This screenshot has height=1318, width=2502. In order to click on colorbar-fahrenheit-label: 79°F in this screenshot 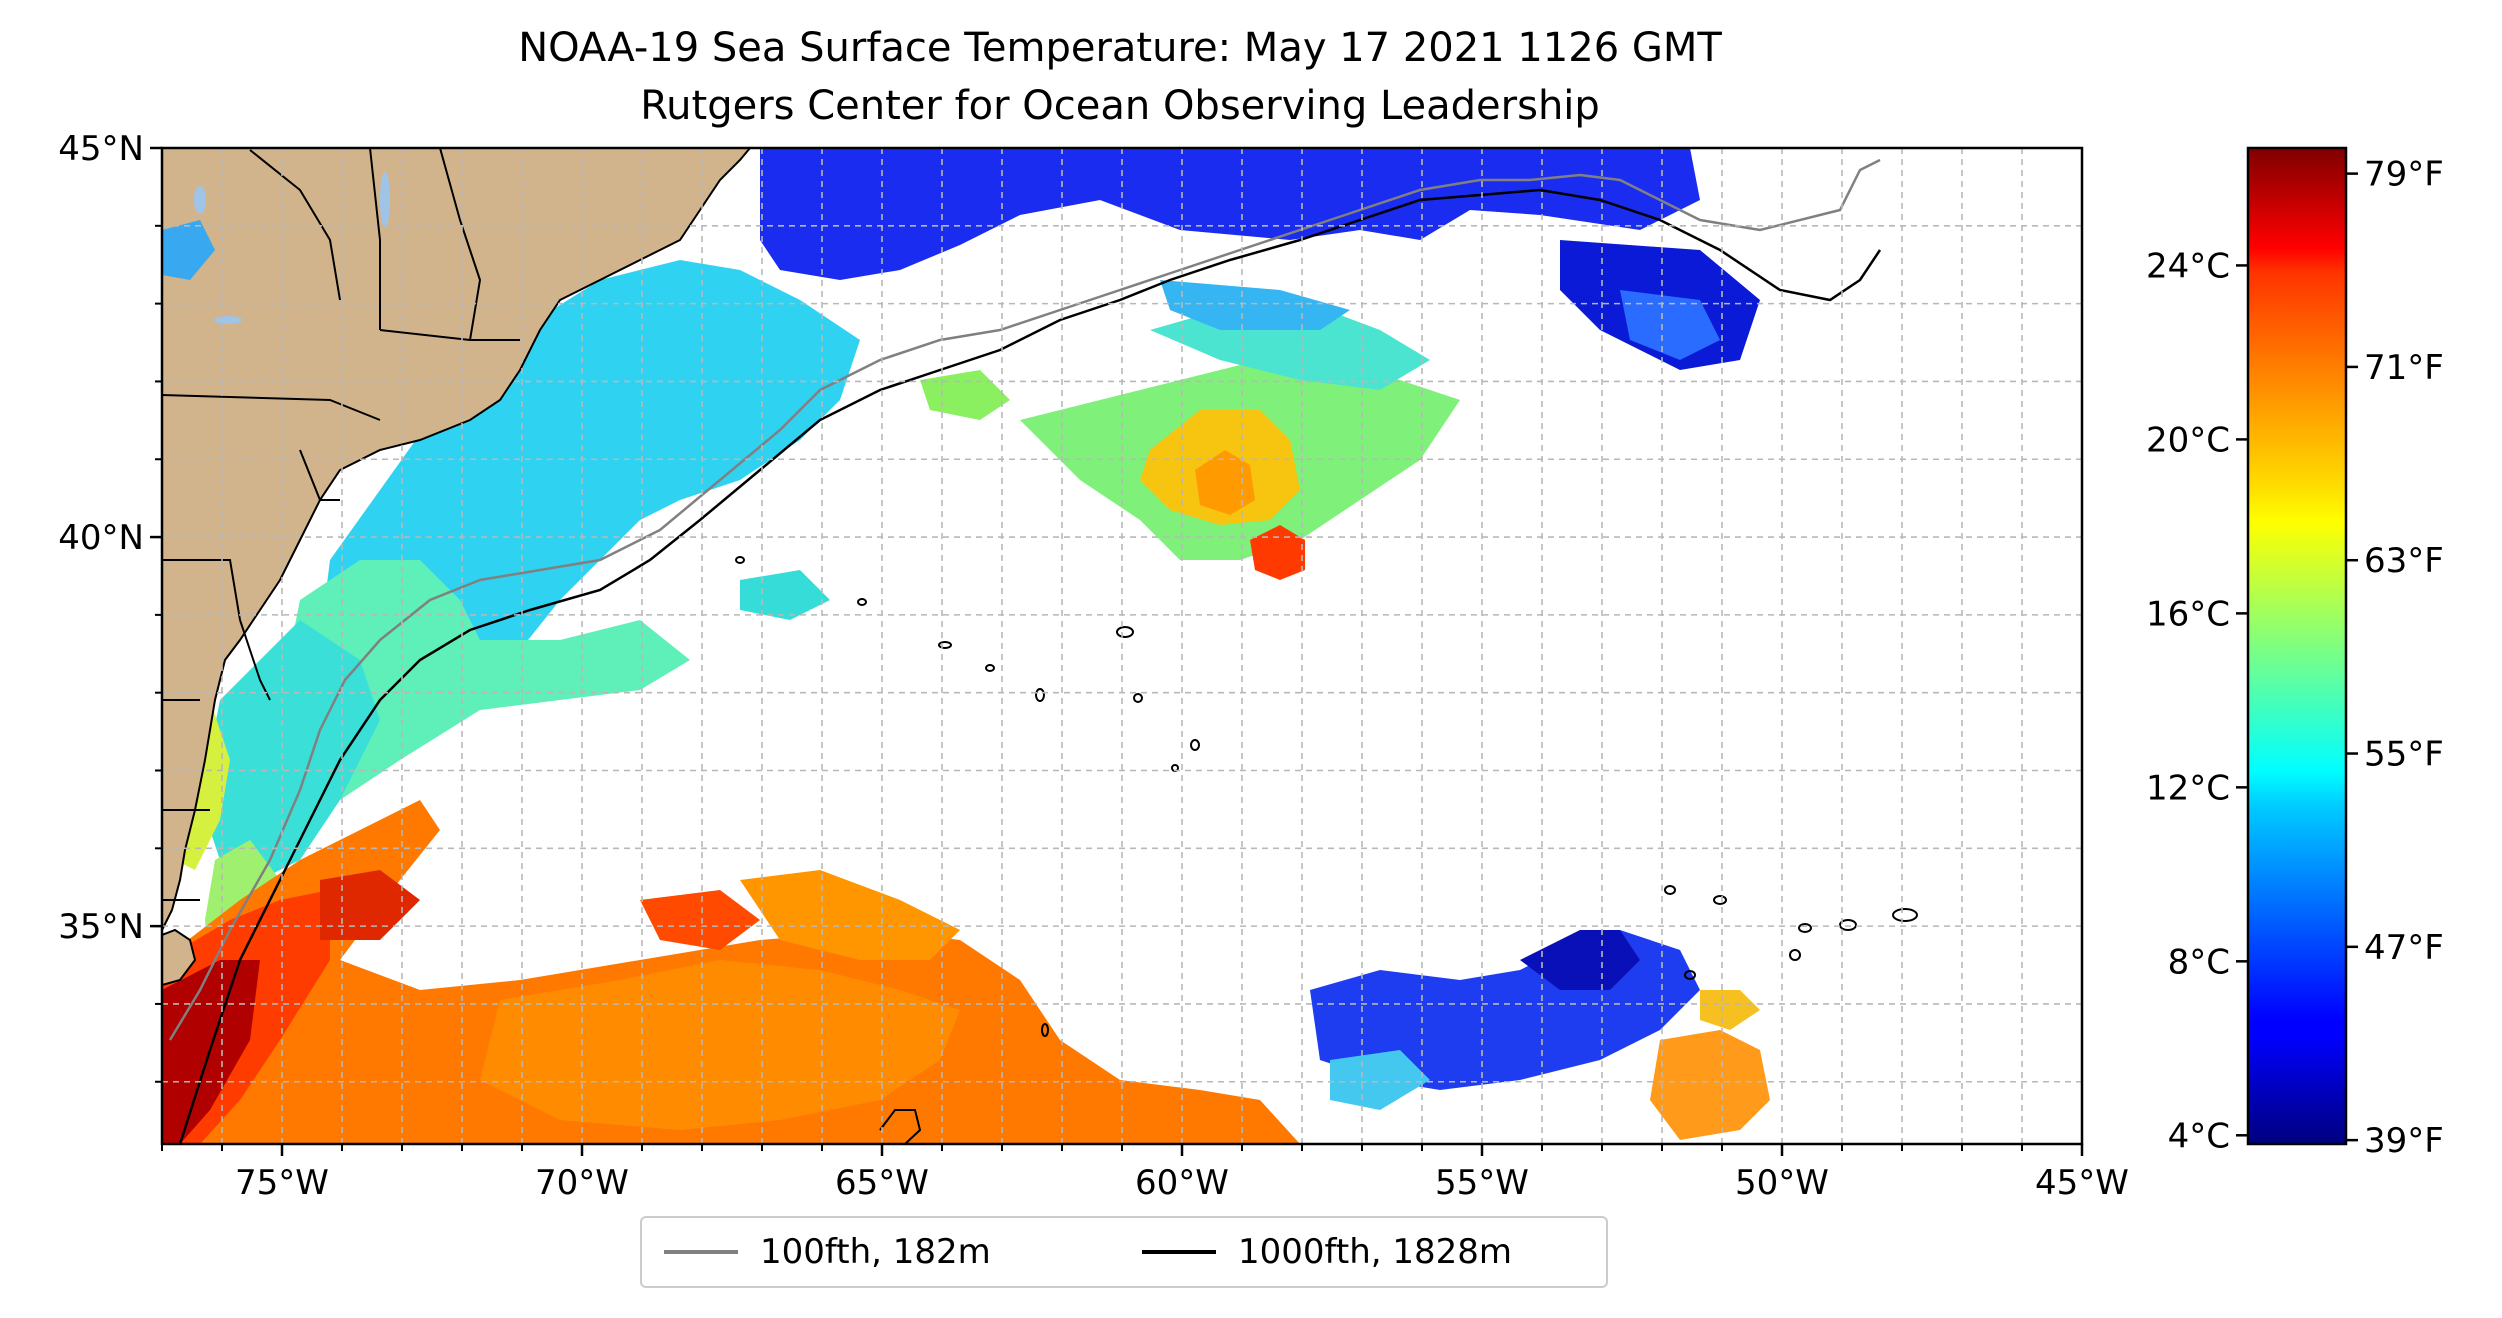, I will do `click(2404, 175)`.